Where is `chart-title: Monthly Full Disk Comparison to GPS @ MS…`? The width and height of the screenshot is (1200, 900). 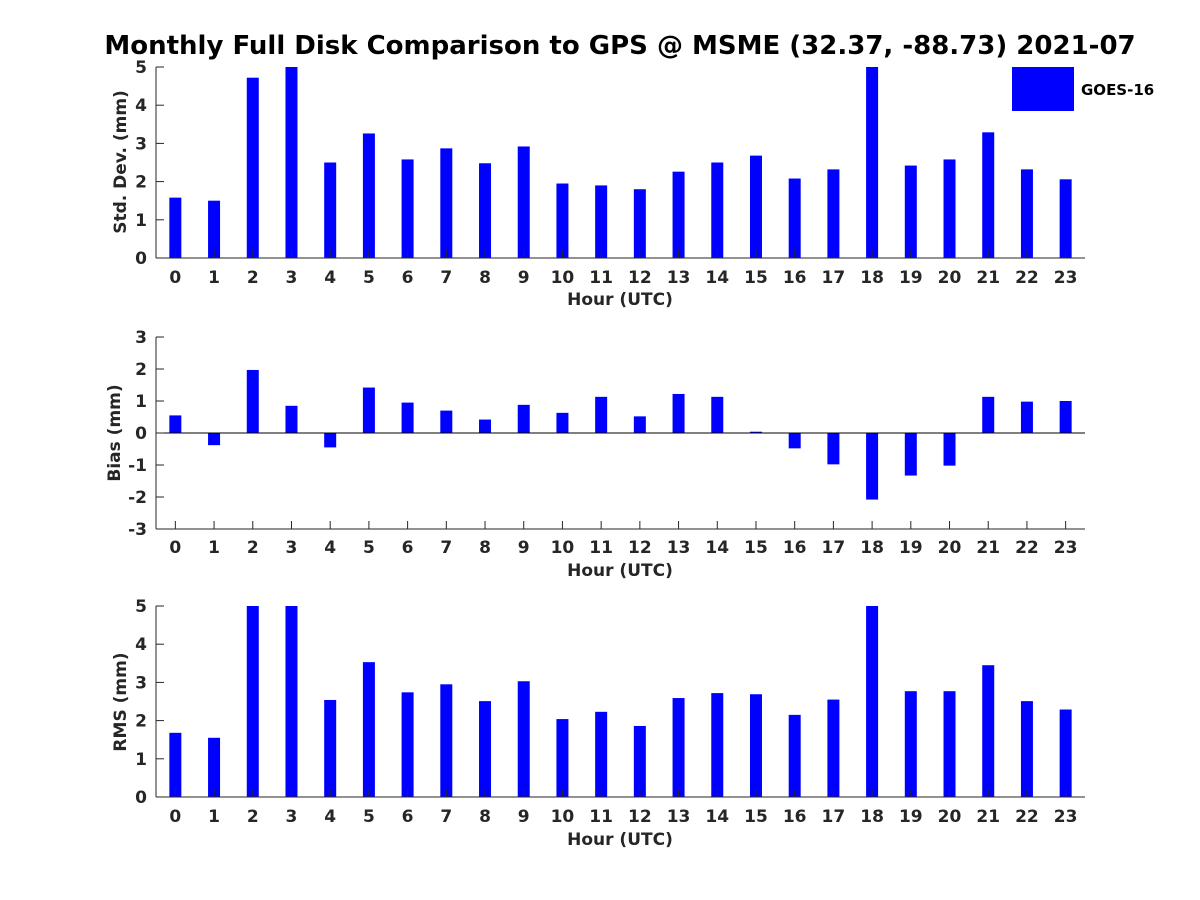
chart-title: Monthly Full Disk Comparison to GPS @ MS… is located at coordinates (619, 46).